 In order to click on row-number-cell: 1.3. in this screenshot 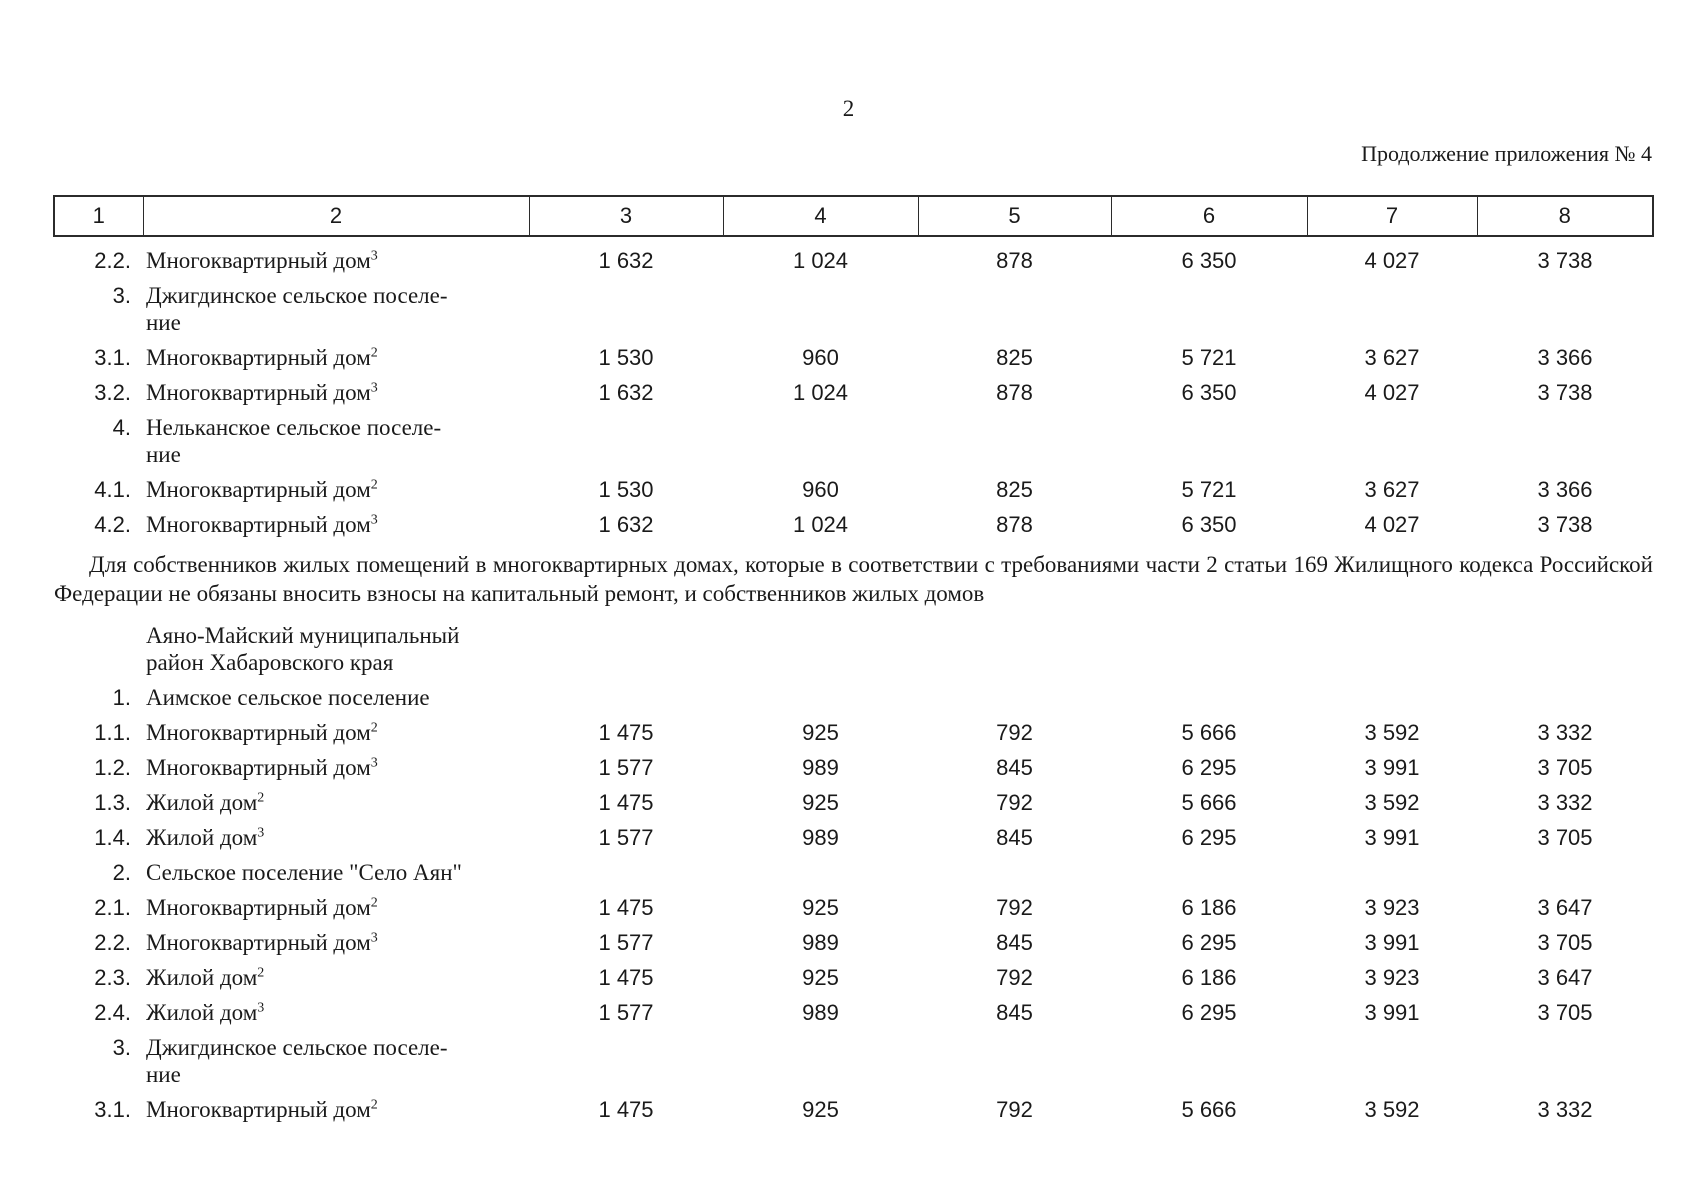, I will do `click(112, 802)`.